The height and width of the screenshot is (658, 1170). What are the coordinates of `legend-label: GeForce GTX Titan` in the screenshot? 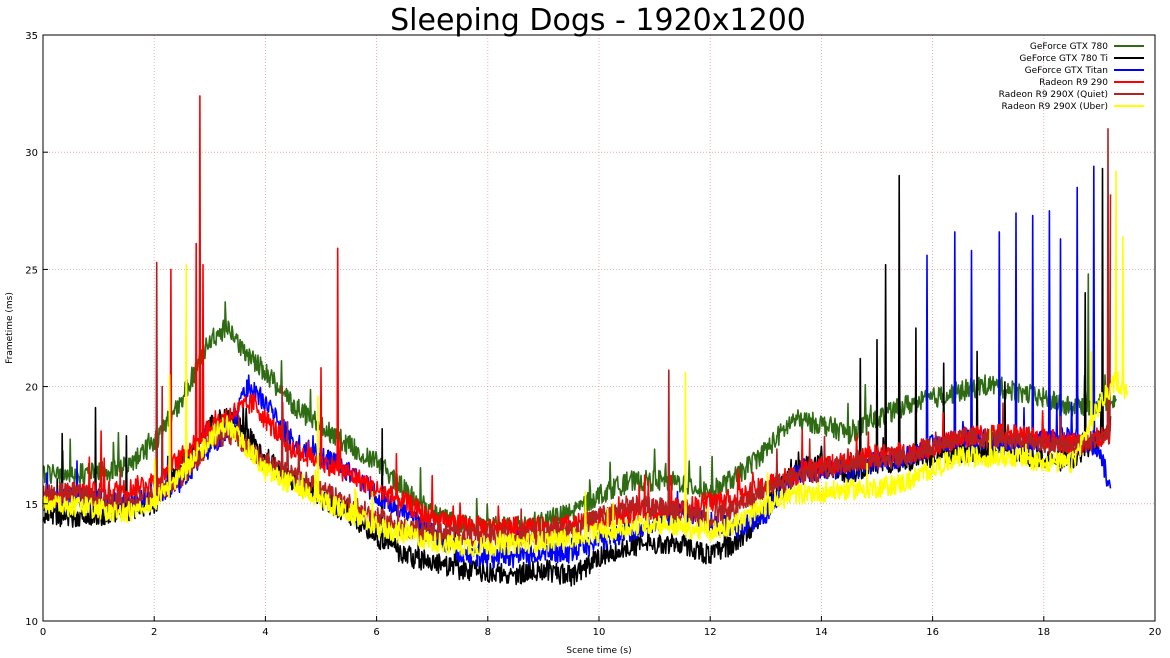 It's located at (1066, 71).